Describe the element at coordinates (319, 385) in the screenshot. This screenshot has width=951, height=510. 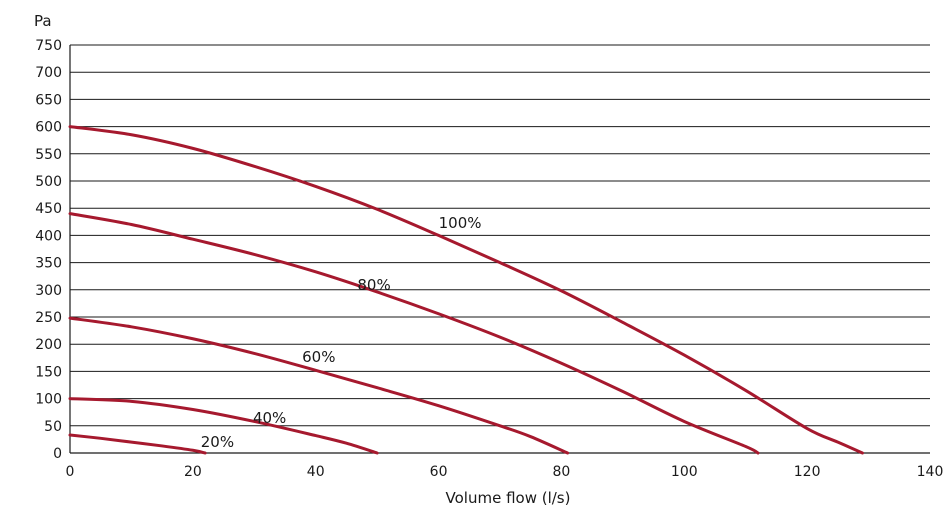
I see `curve-60pct` at that location.